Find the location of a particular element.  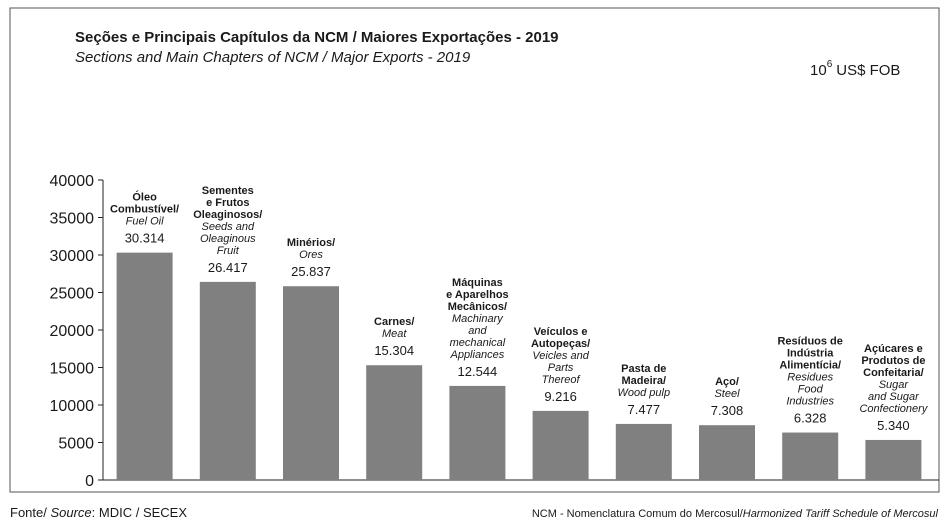

category-label-pt: Mecânicos/ is located at coordinates (477, 307).